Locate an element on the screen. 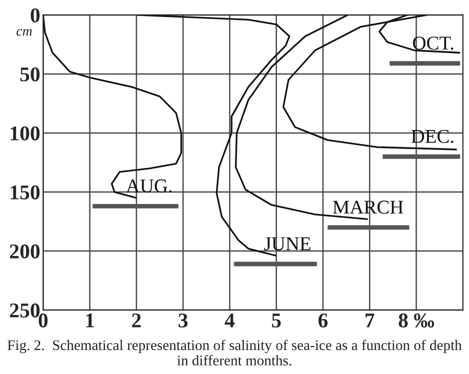  x-tick-label: 1 is located at coordinates (90, 321).